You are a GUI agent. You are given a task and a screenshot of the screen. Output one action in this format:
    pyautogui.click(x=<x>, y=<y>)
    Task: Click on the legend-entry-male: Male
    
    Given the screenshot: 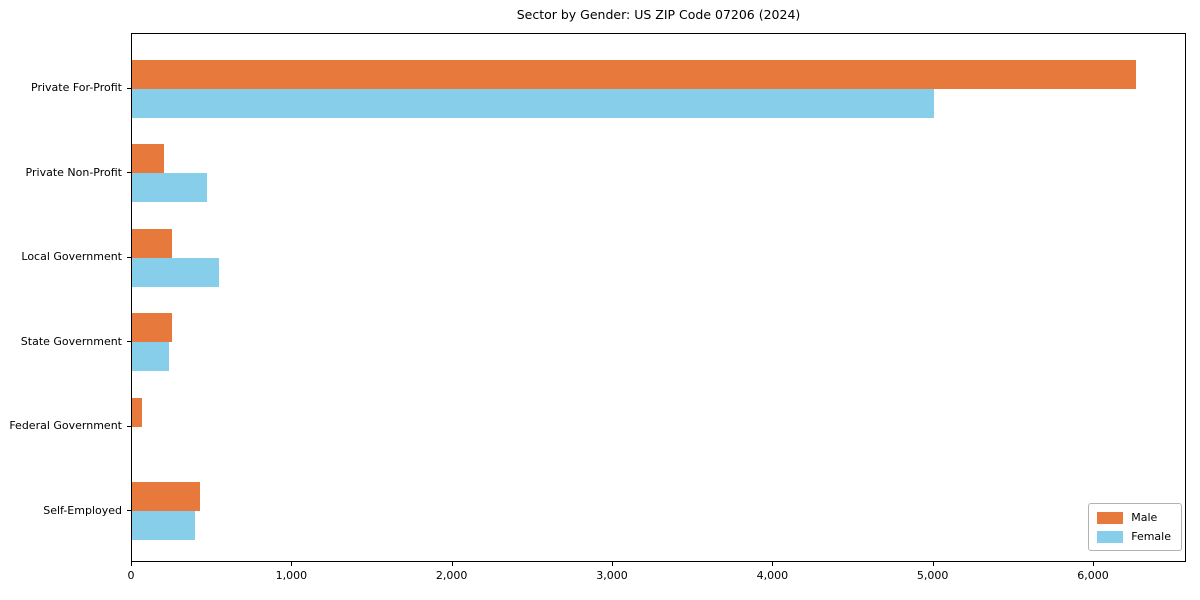 What is the action you would take?
    pyautogui.click(x=1134, y=517)
    